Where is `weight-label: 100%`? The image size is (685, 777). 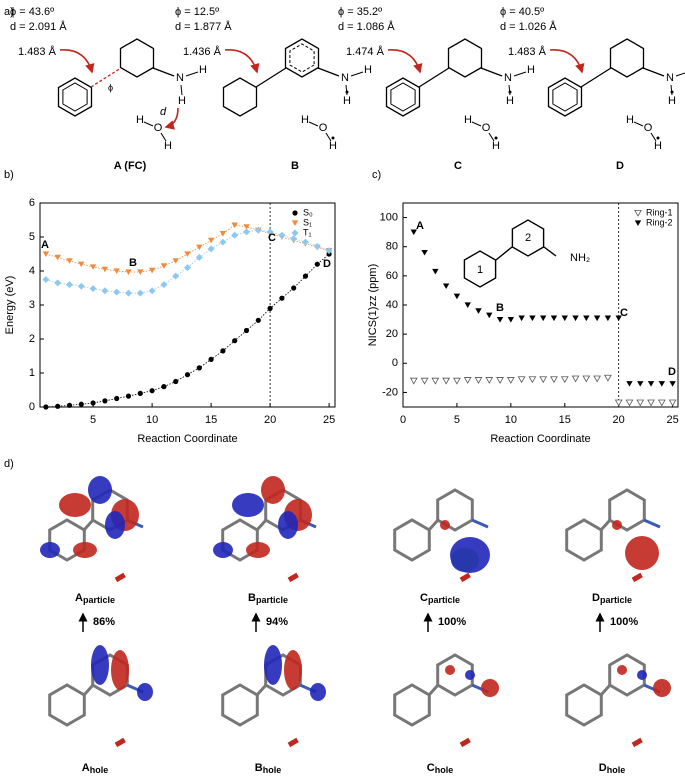
weight-label: 100% is located at coordinates (452, 622).